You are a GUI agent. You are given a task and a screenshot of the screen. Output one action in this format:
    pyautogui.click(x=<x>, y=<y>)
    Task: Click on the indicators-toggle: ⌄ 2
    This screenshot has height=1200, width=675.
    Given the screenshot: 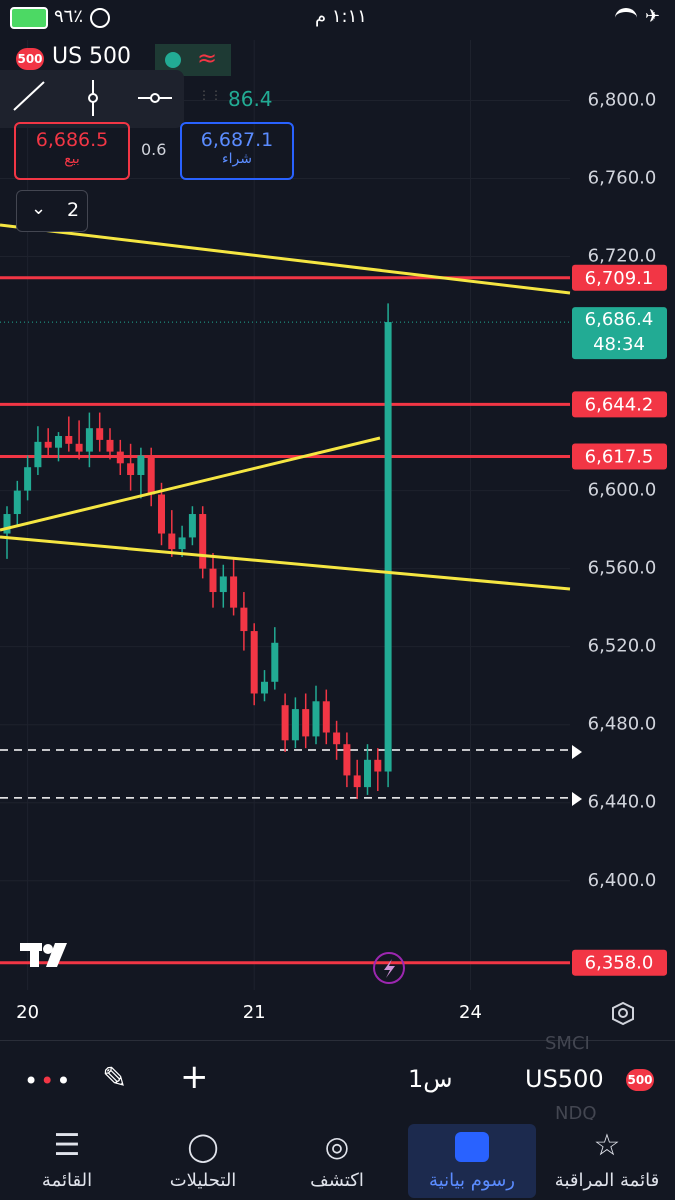 What is the action you would take?
    pyautogui.click(x=52, y=211)
    